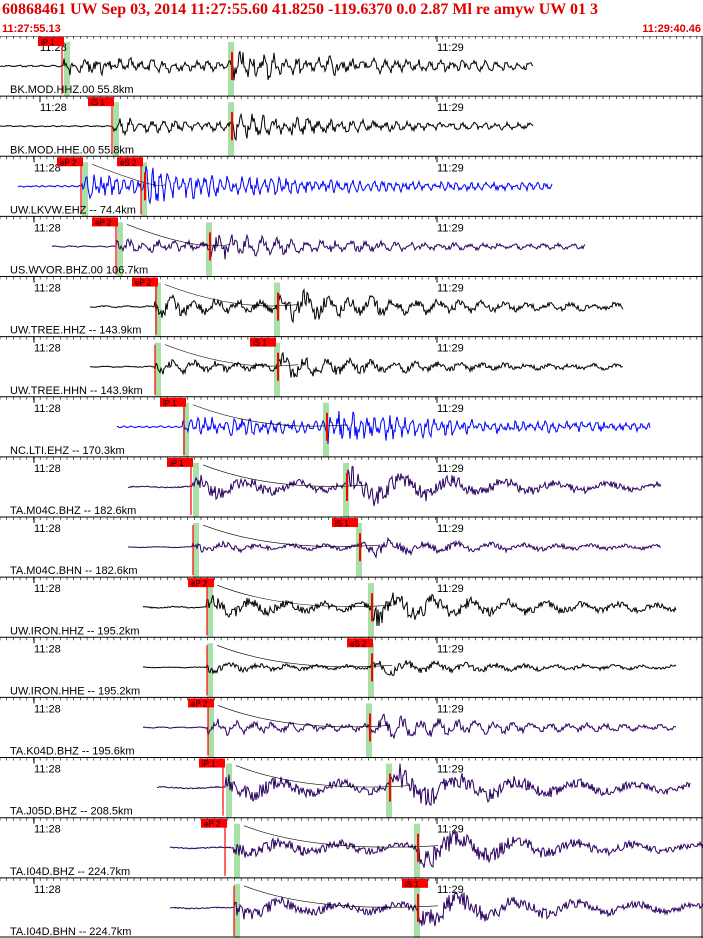 Image resolution: width=703 pixels, height=938 pixels. What do you see at coordinates (67, 451) in the screenshot?
I see `station-label: NC.LTI.EHZ -- 170.3km` at bounding box center [67, 451].